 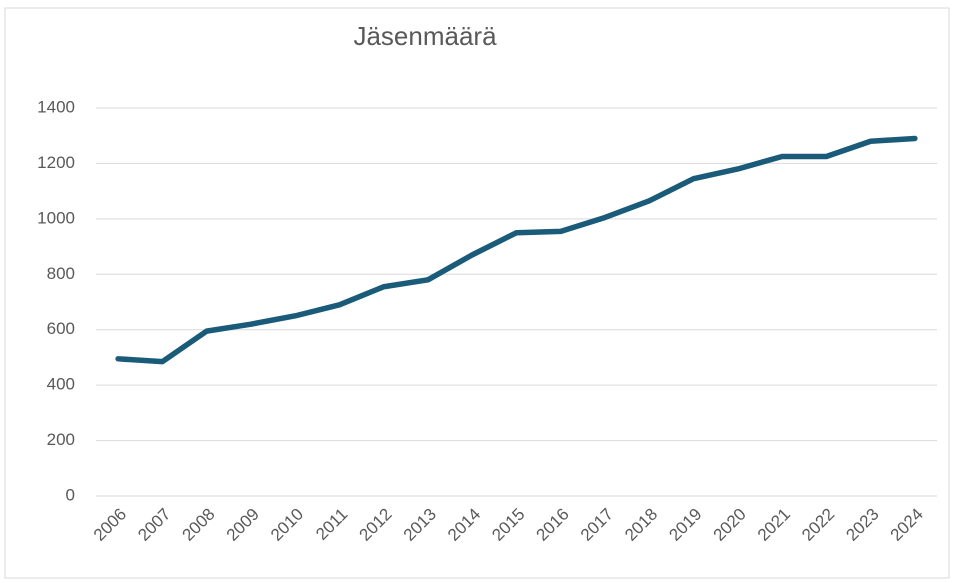 What do you see at coordinates (61, 384) in the screenshot?
I see `y-tick-label: 400` at bounding box center [61, 384].